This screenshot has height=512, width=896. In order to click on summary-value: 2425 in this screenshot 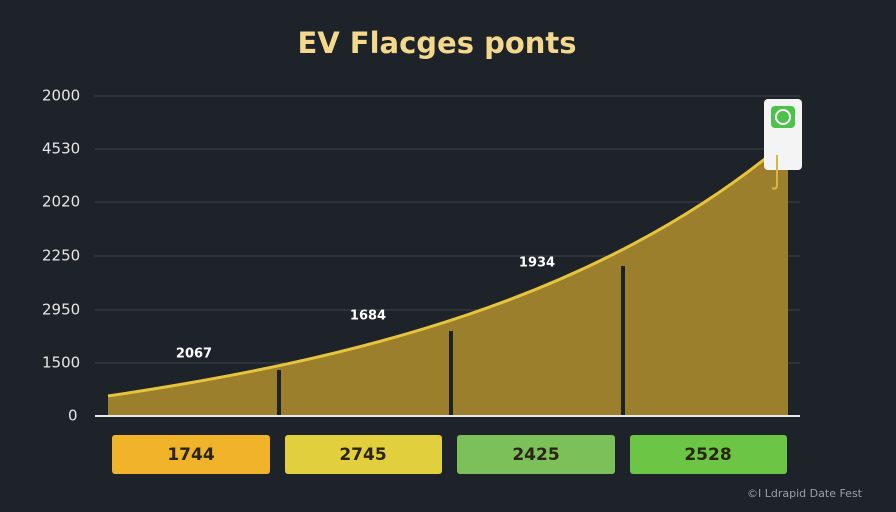, I will do `click(535, 455)`.